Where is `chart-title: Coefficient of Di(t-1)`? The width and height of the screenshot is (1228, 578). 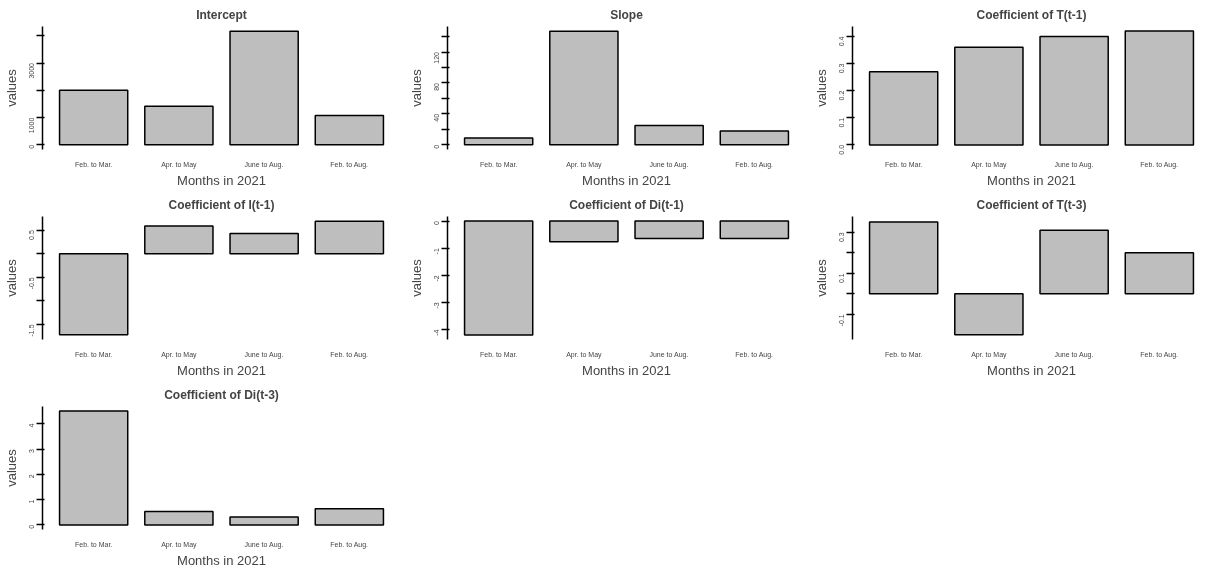
chart-title: Coefficient of Di(t-1) is located at coordinates (626, 204).